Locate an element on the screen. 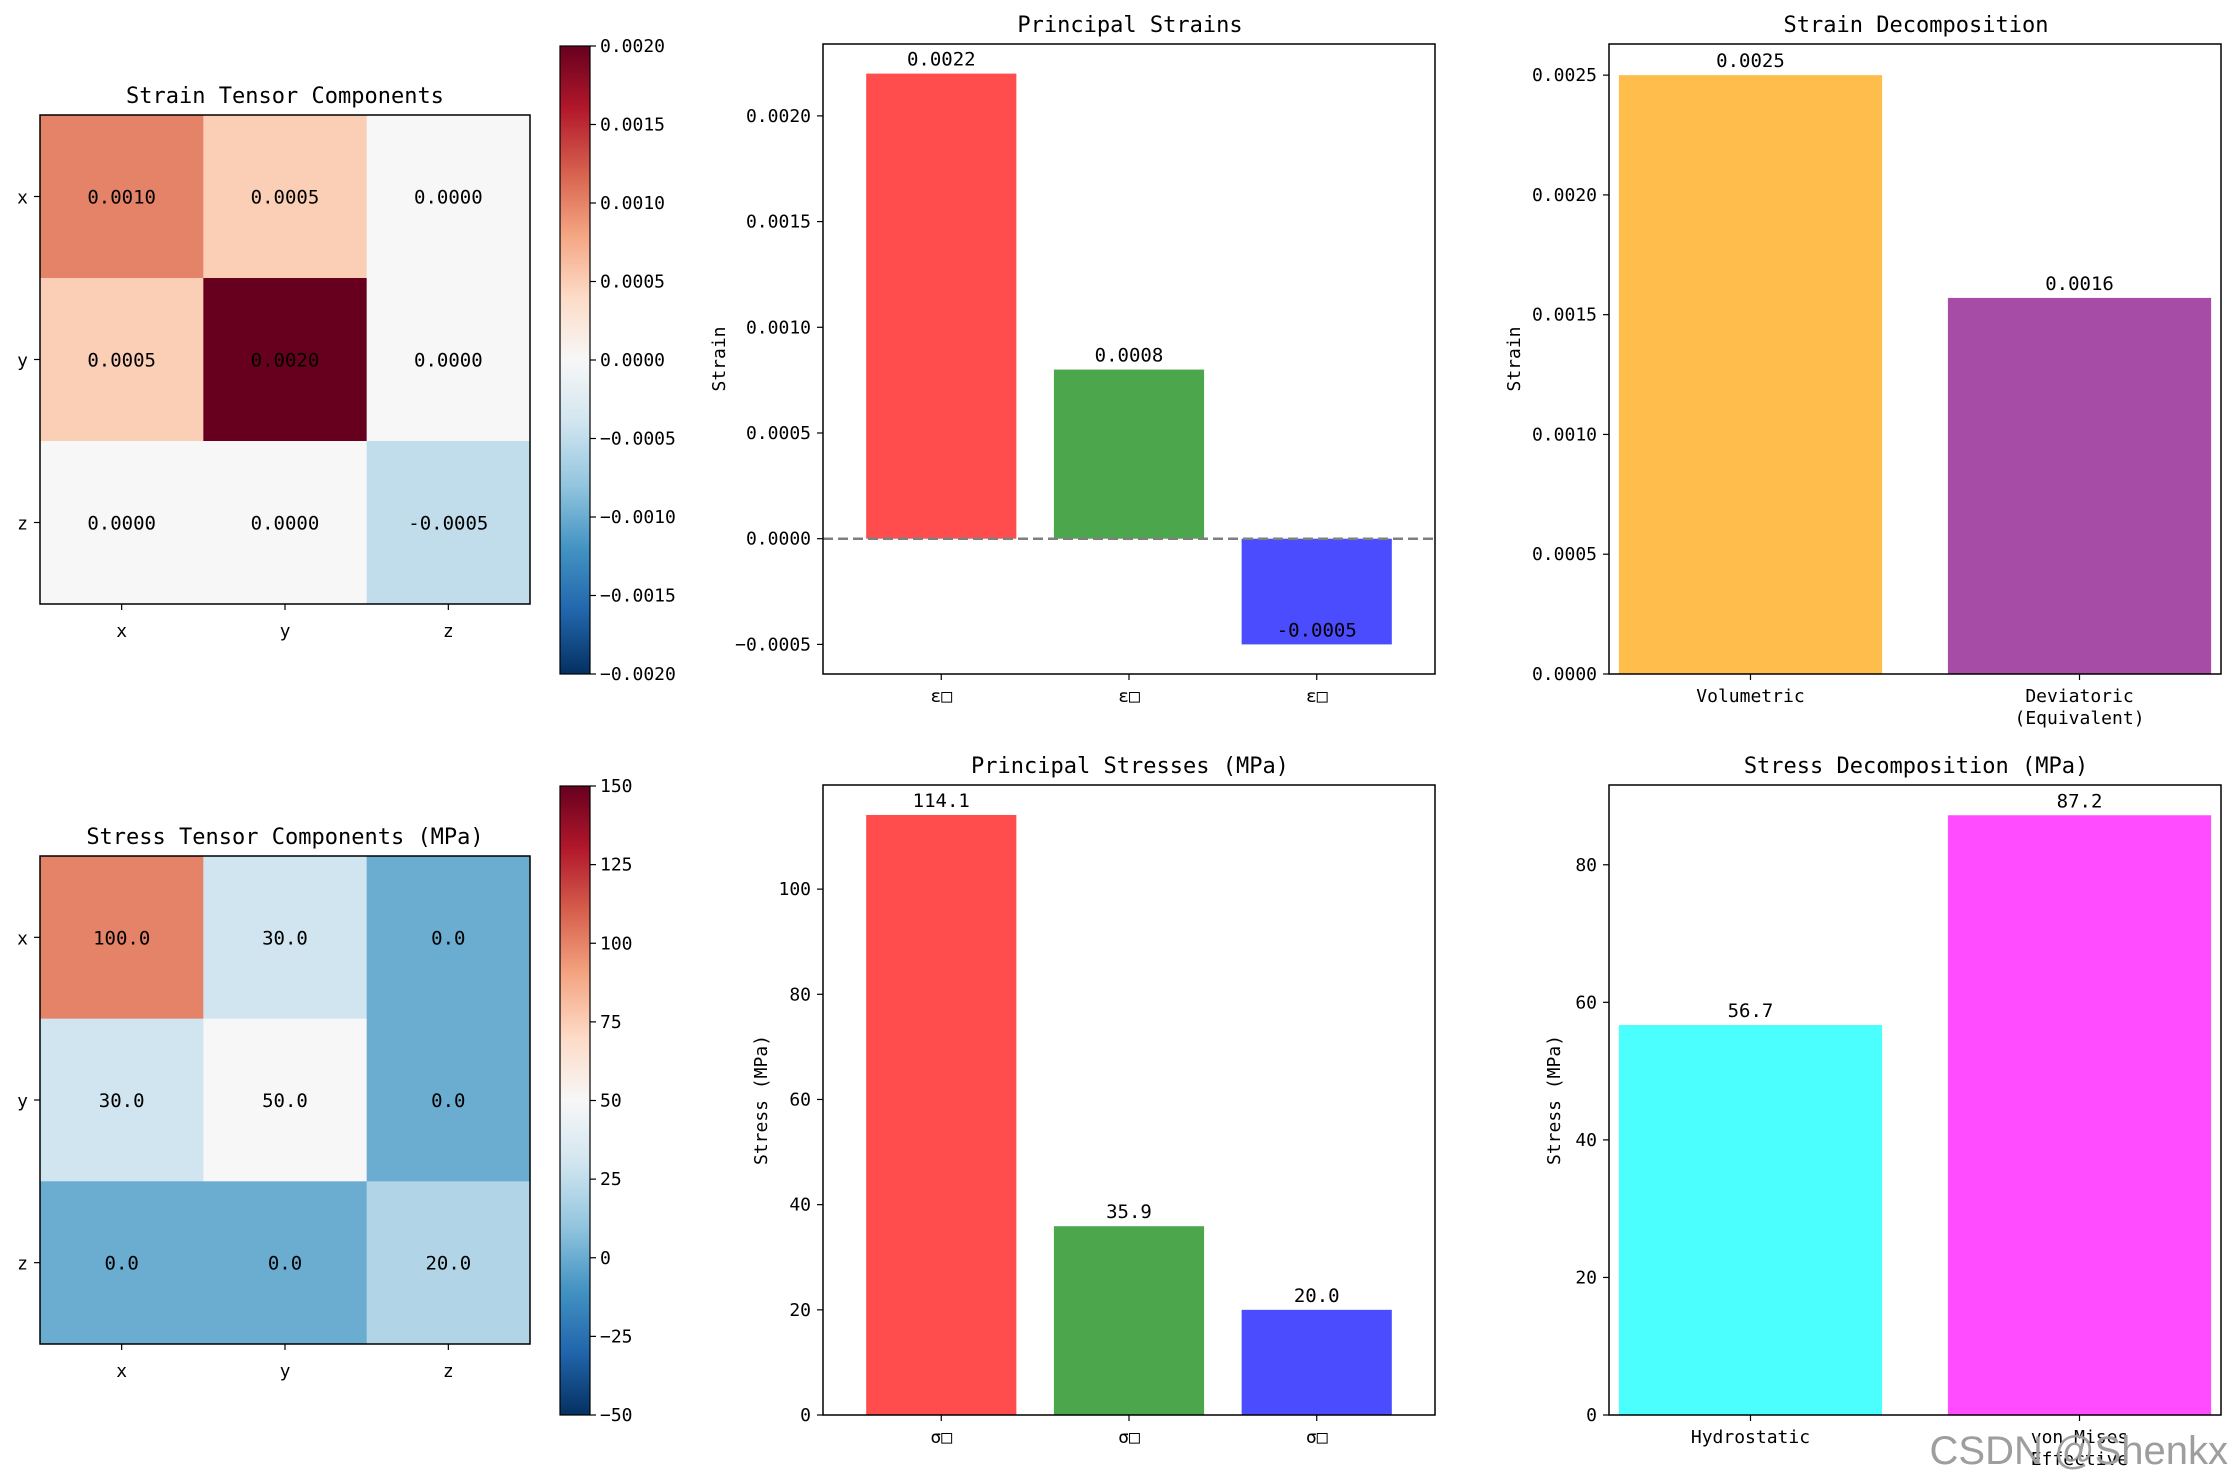  y-tick-label: 0.0000 is located at coordinates (1564, 674).